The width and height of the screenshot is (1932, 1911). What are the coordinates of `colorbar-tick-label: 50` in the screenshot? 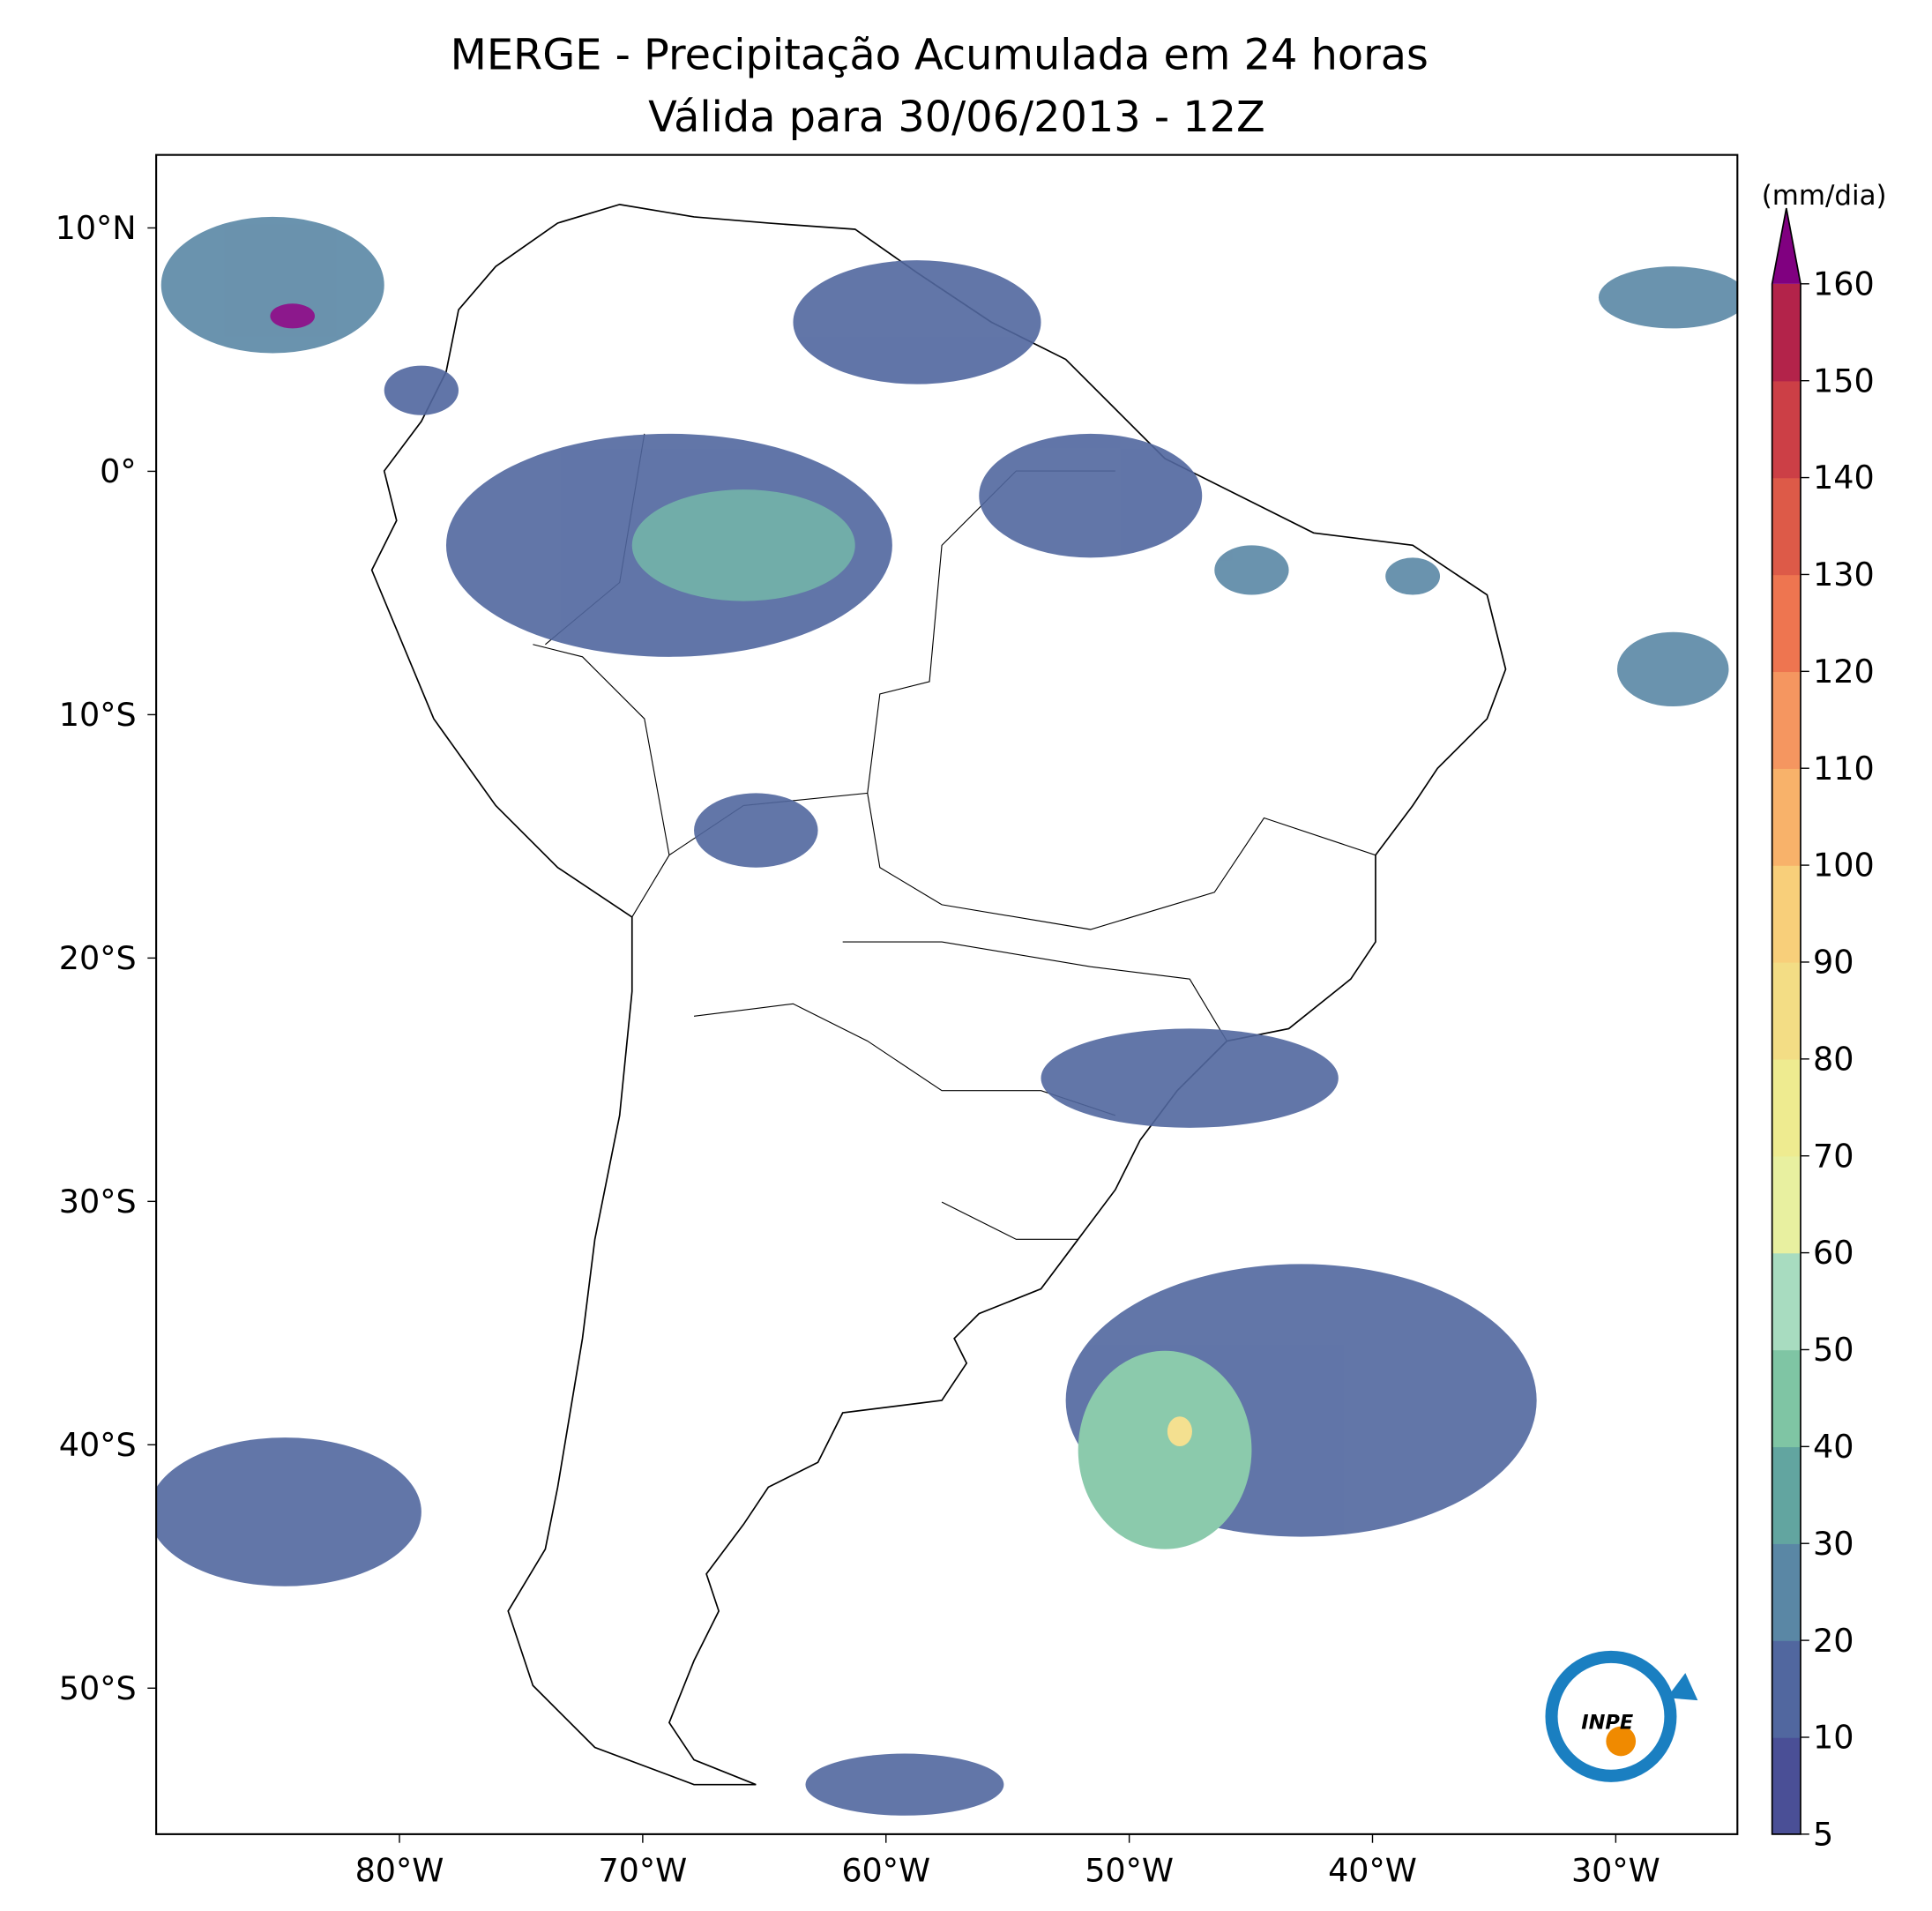 It's located at (1833, 1350).